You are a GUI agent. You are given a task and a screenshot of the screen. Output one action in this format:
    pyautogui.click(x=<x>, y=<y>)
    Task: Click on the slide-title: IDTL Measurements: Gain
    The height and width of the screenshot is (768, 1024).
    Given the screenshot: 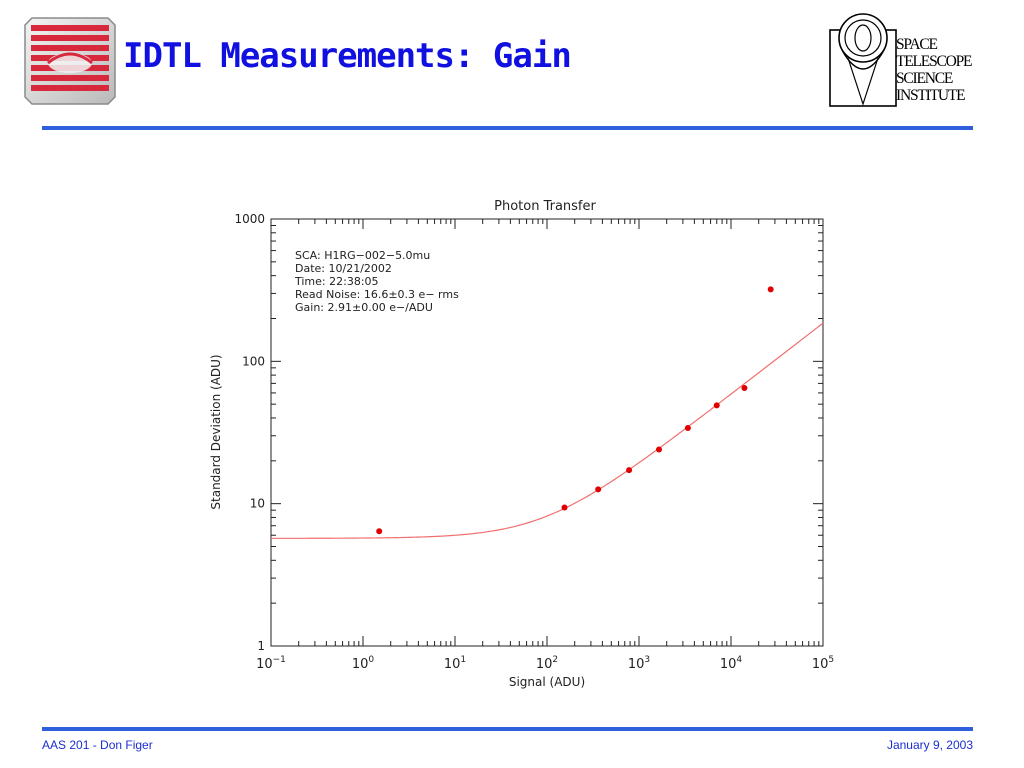 What is the action you would take?
    pyautogui.click(x=347, y=56)
    